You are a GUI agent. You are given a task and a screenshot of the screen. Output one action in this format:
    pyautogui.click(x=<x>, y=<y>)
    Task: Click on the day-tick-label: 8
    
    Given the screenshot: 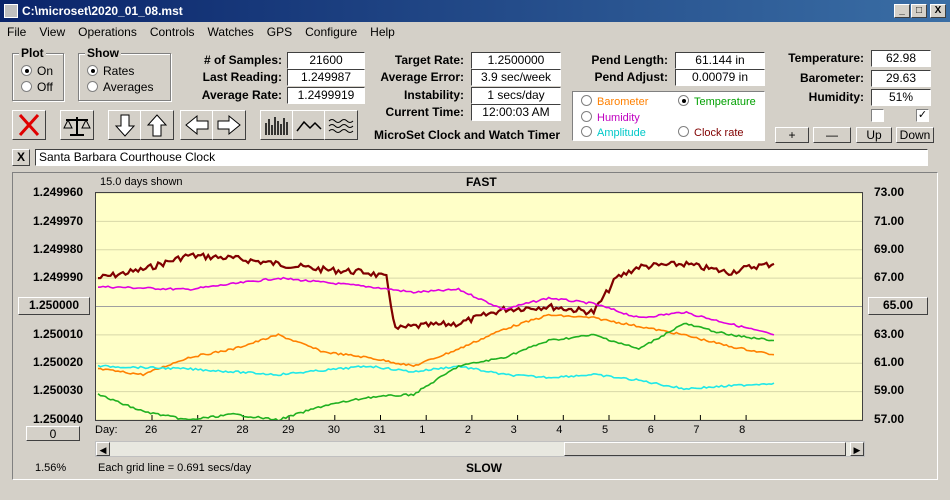 What is the action you would take?
    pyautogui.click(x=742, y=430)
    